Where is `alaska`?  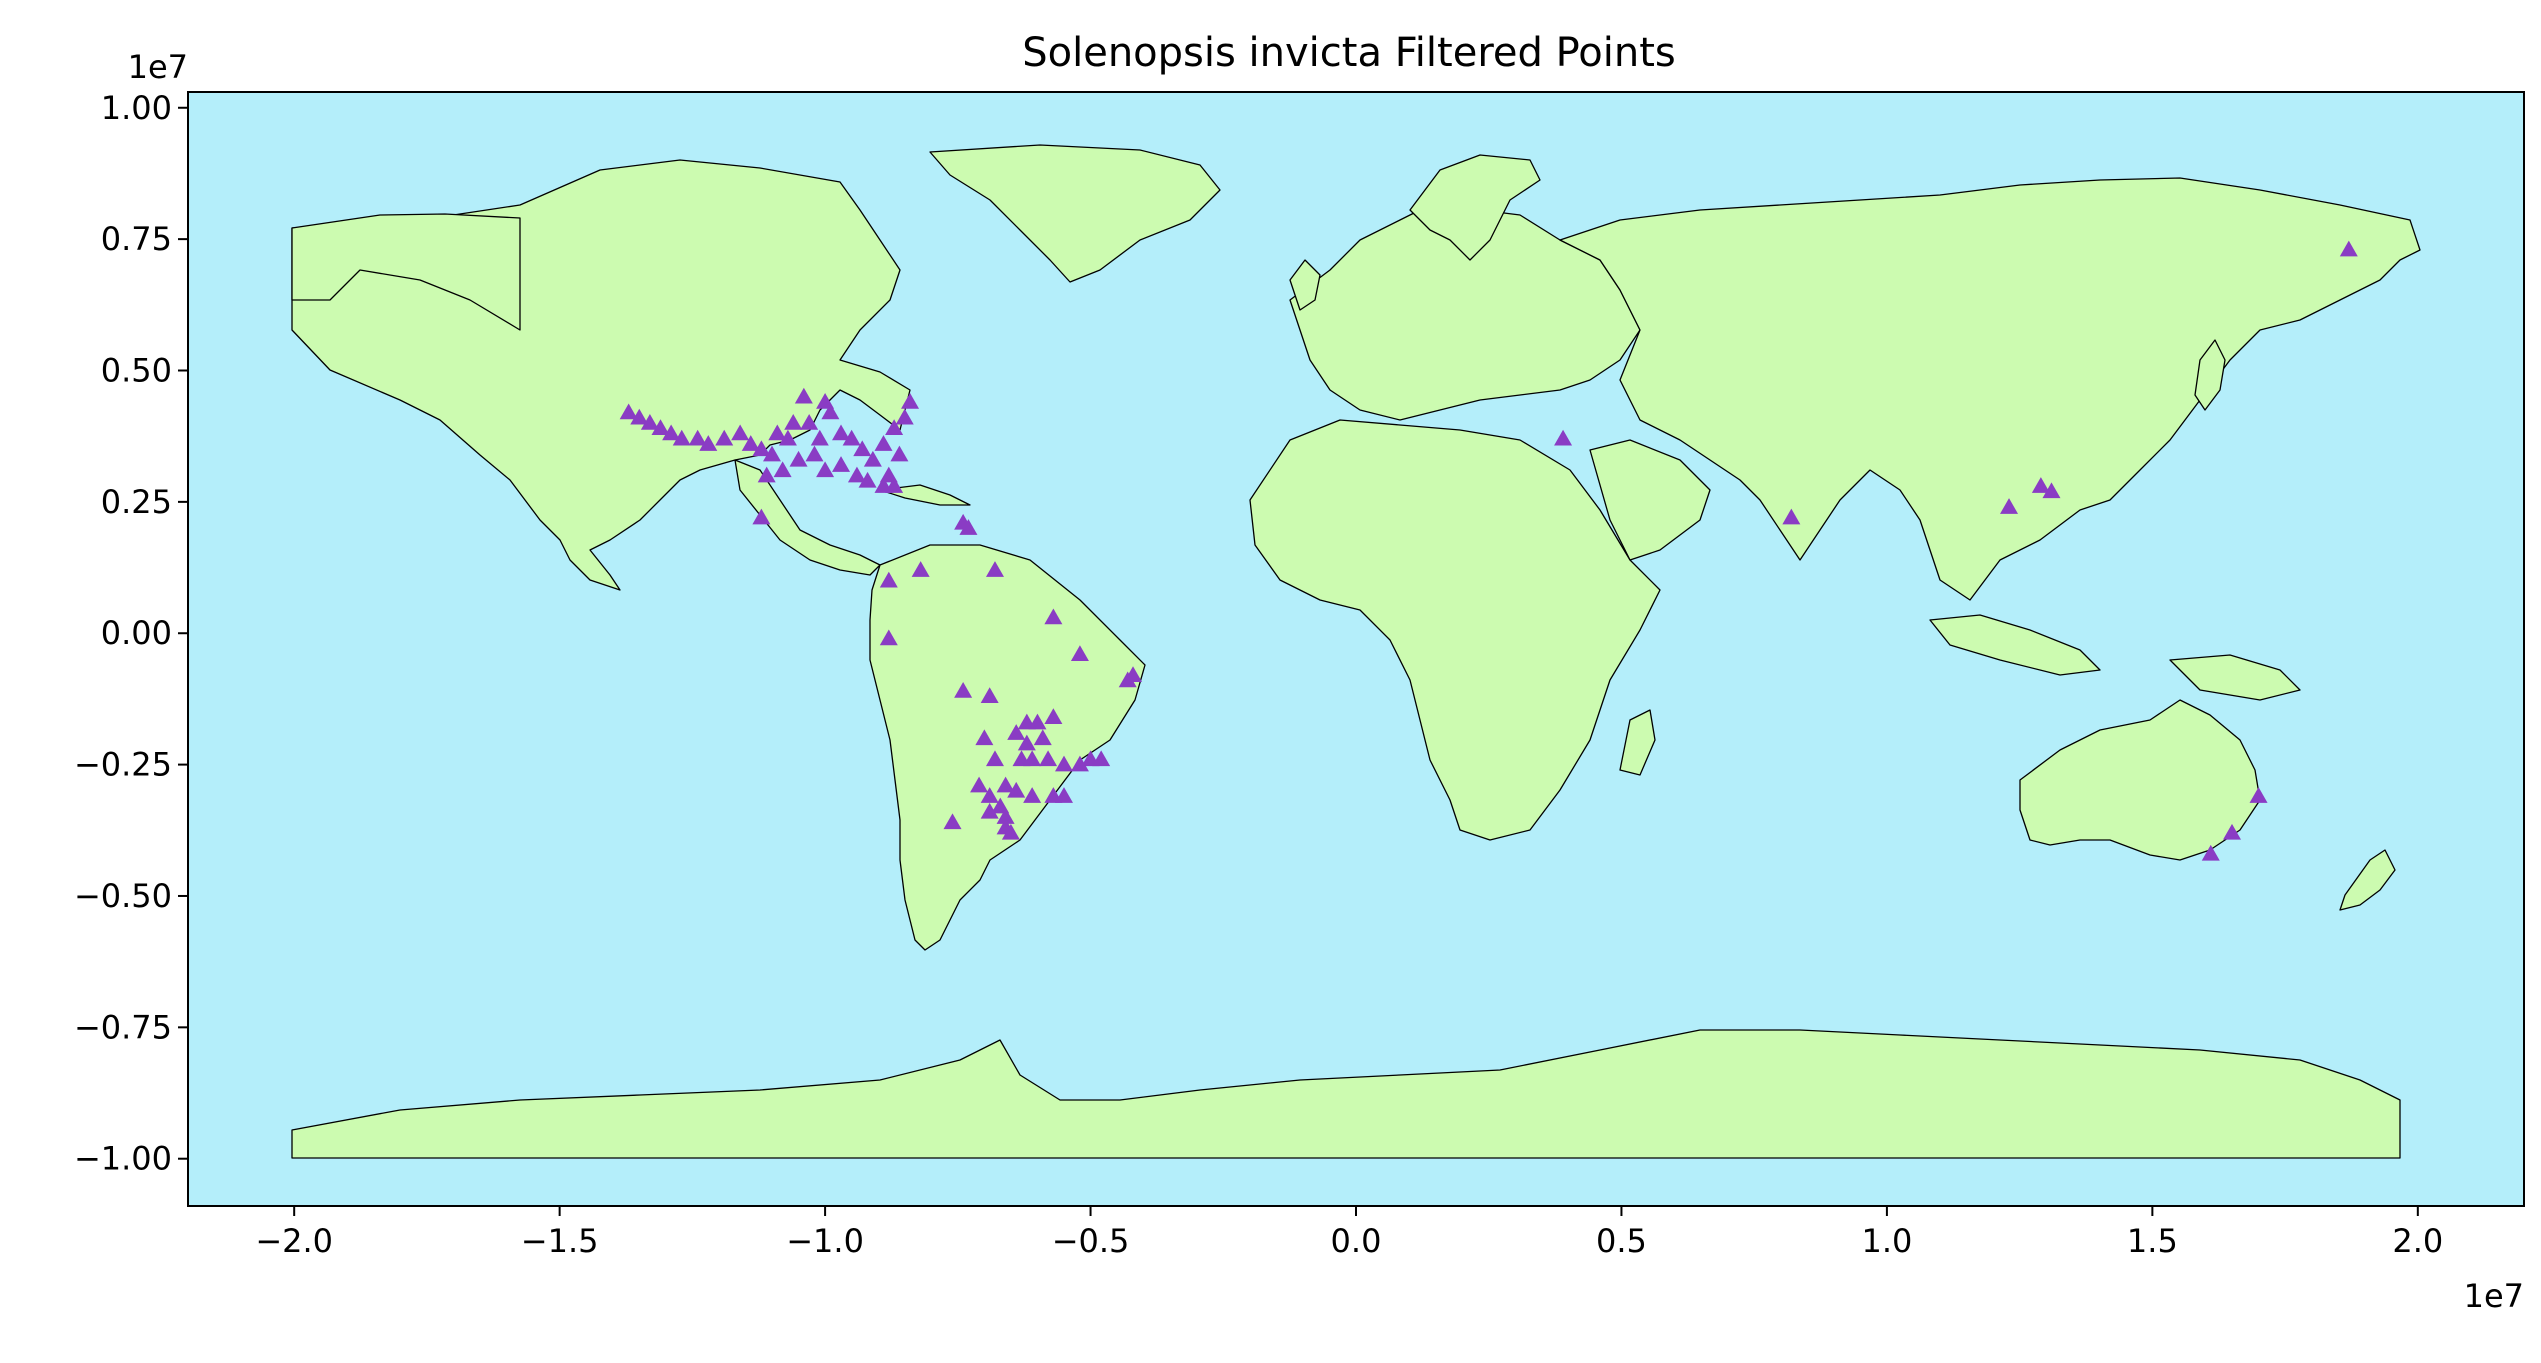
alaska is located at coordinates (406, 272).